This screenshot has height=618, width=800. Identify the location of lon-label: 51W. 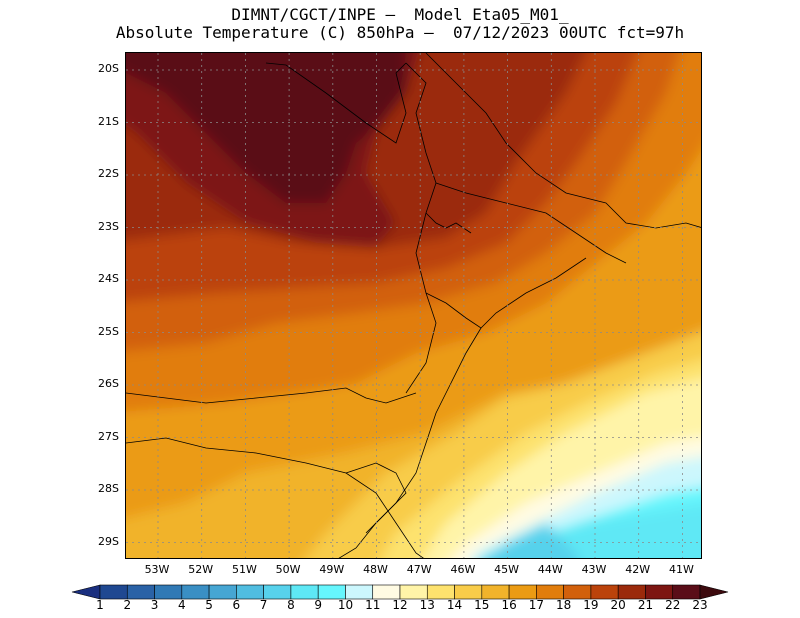
(244, 569).